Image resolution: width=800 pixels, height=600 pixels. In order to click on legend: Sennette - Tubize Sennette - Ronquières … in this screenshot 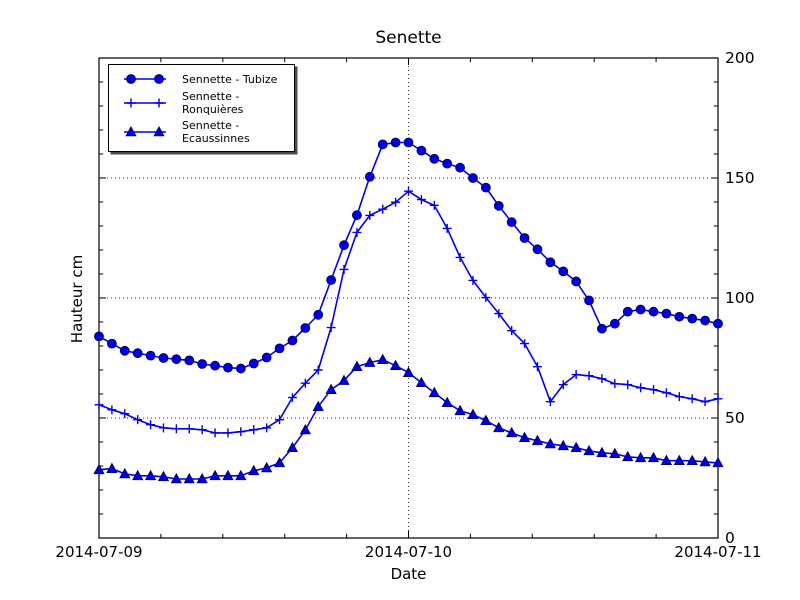, I will do `click(201, 108)`.